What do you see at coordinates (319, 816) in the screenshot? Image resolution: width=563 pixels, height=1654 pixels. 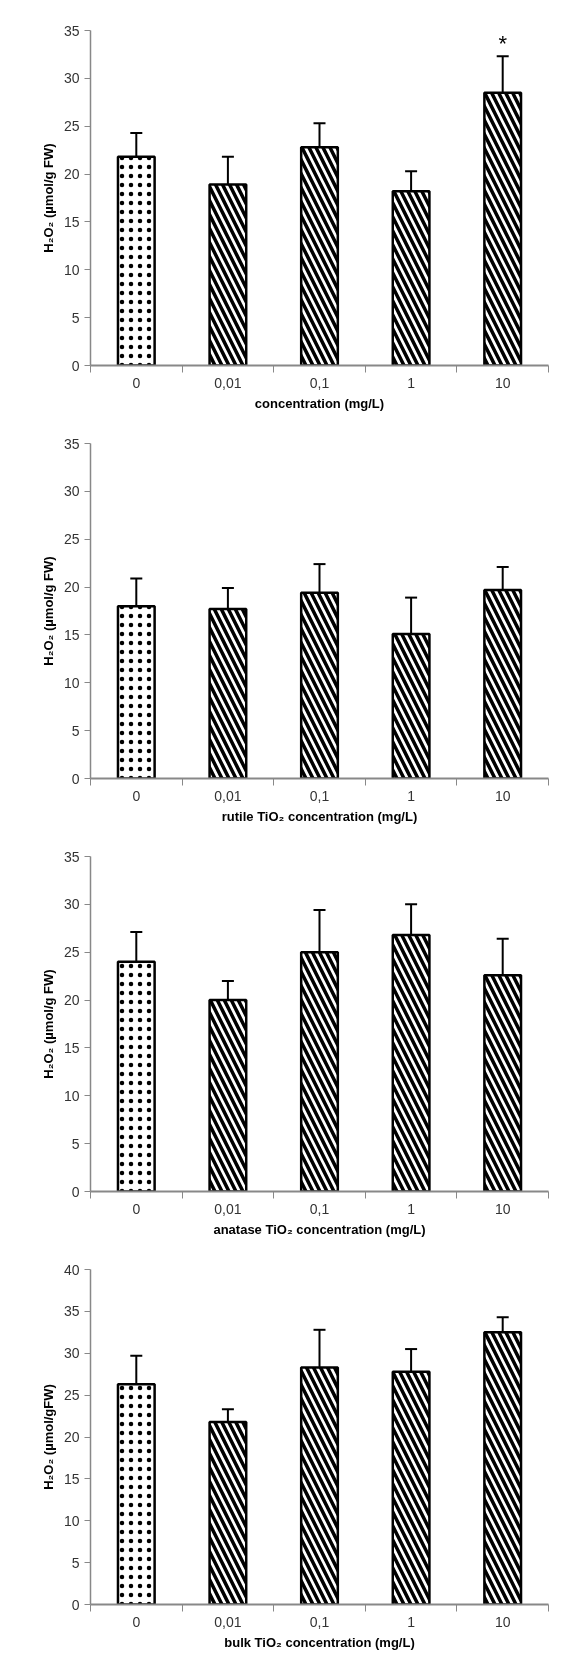 I see `x-axis-title: rutile TiO₂ concentration (mg/L)` at bounding box center [319, 816].